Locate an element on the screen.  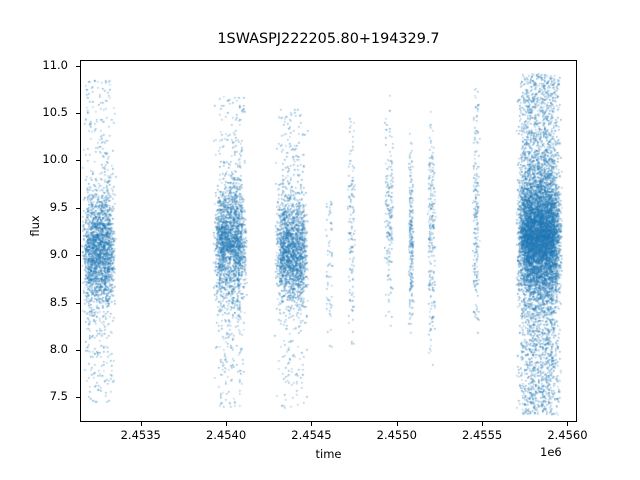
x-axis-offset-text: 1e6 is located at coordinates (551, 452).